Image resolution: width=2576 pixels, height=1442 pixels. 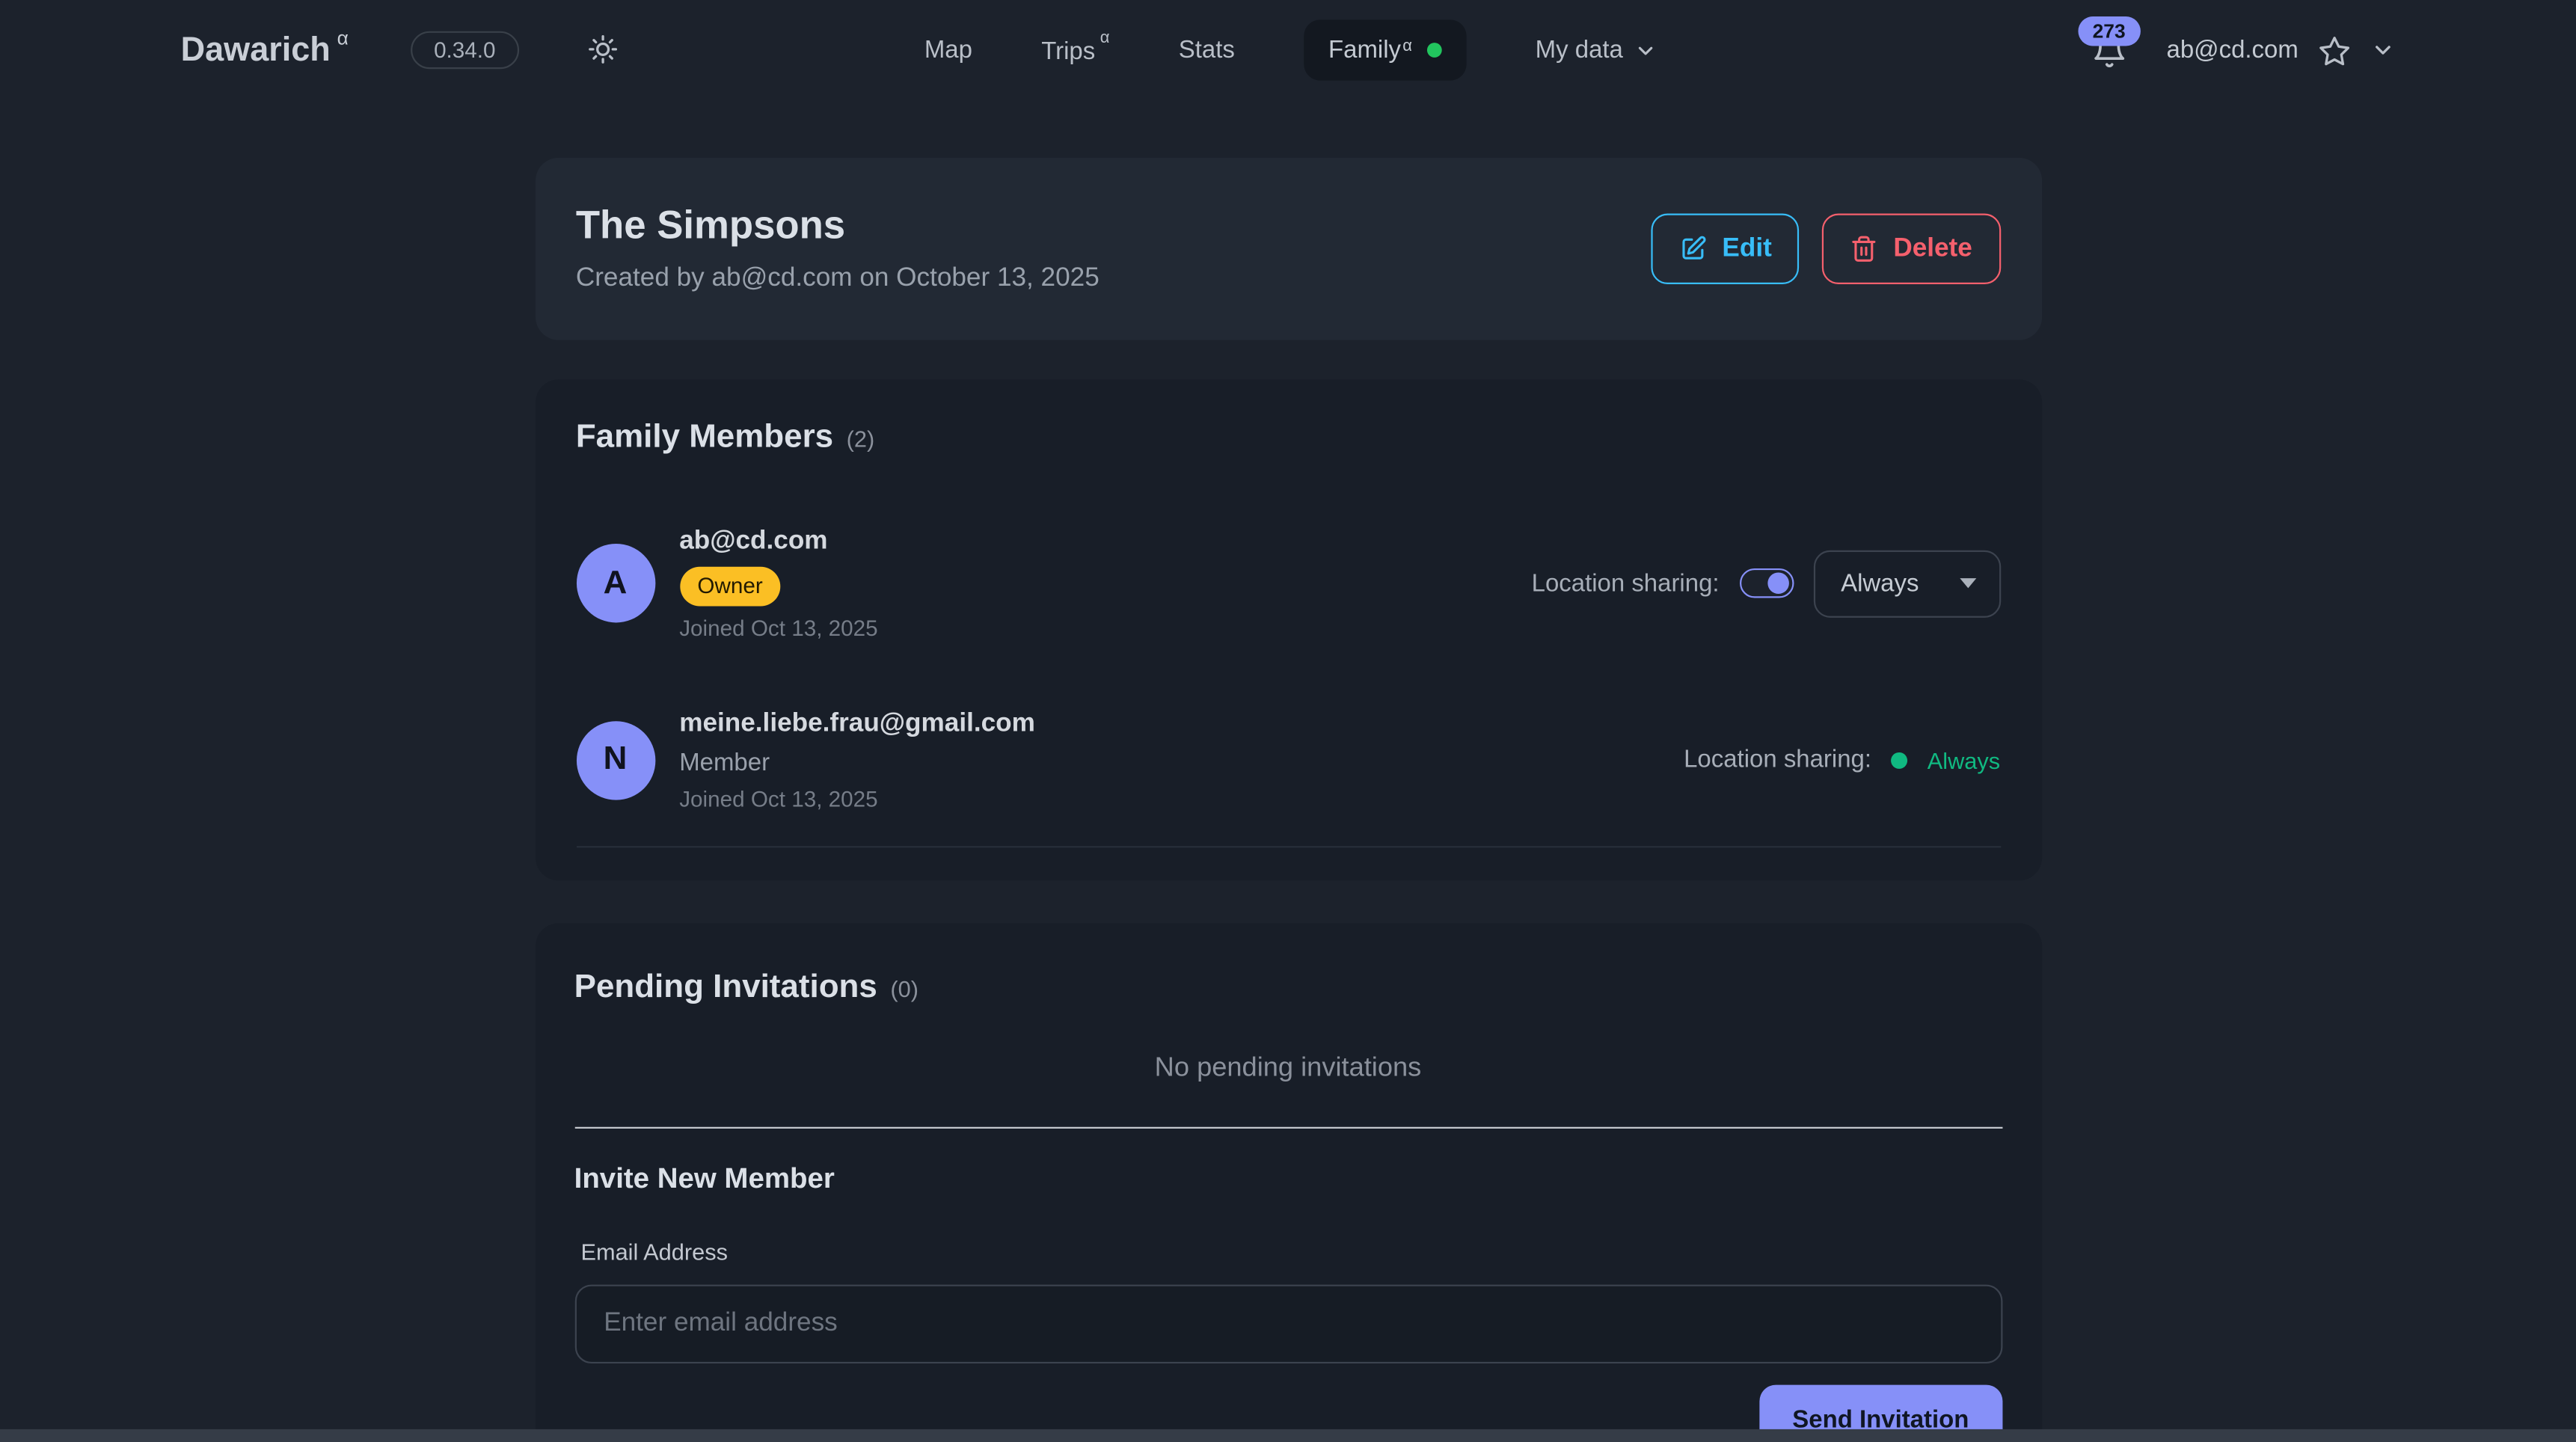 I want to click on nav-item-family-active: Family α, so click(x=1385, y=50).